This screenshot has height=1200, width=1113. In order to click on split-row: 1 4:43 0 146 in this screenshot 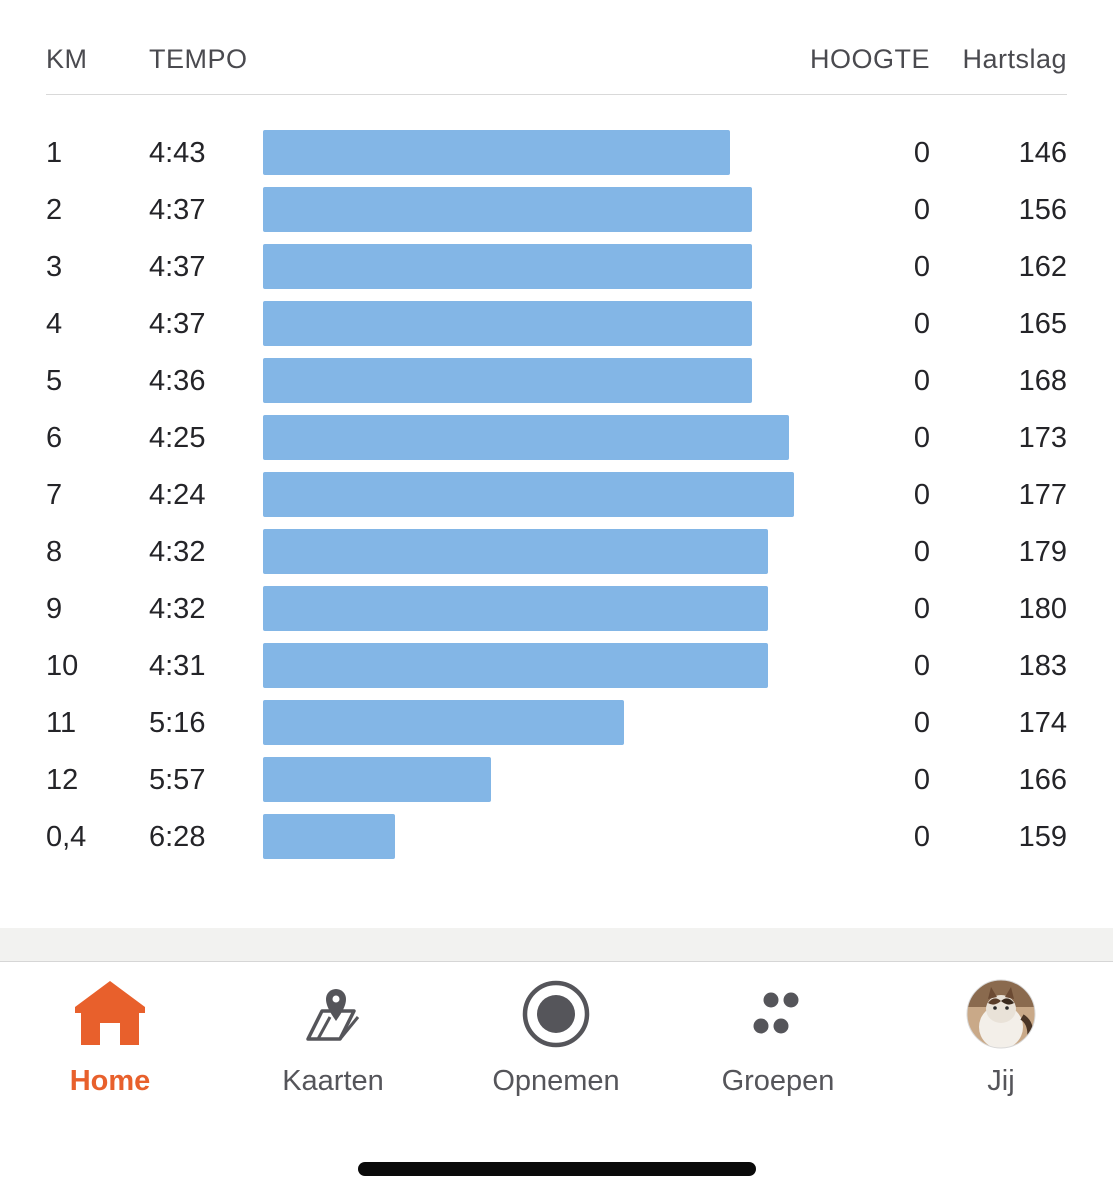, I will do `click(556, 153)`.